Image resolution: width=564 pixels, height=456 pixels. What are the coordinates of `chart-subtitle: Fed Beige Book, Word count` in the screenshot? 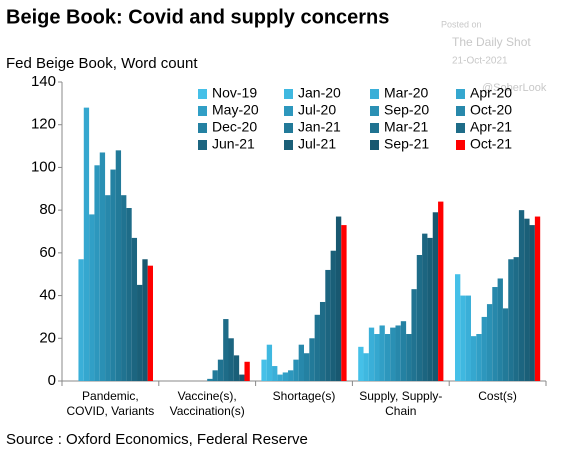 It's located at (102, 63).